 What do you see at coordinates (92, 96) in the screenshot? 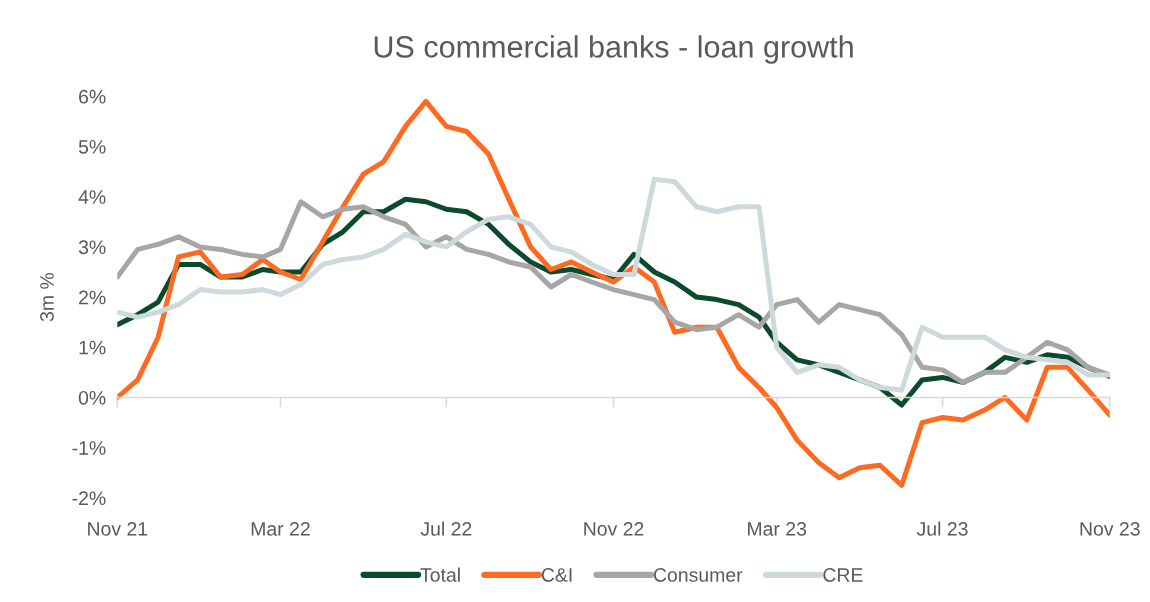
I see `y-tick-label: 6%` at bounding box center [92, 96].